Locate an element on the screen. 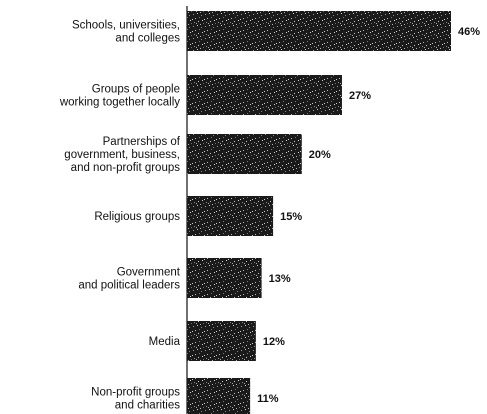 The height and width of the screenshot is (414, 487). category-label: Media is located at coordinates (165, 342).